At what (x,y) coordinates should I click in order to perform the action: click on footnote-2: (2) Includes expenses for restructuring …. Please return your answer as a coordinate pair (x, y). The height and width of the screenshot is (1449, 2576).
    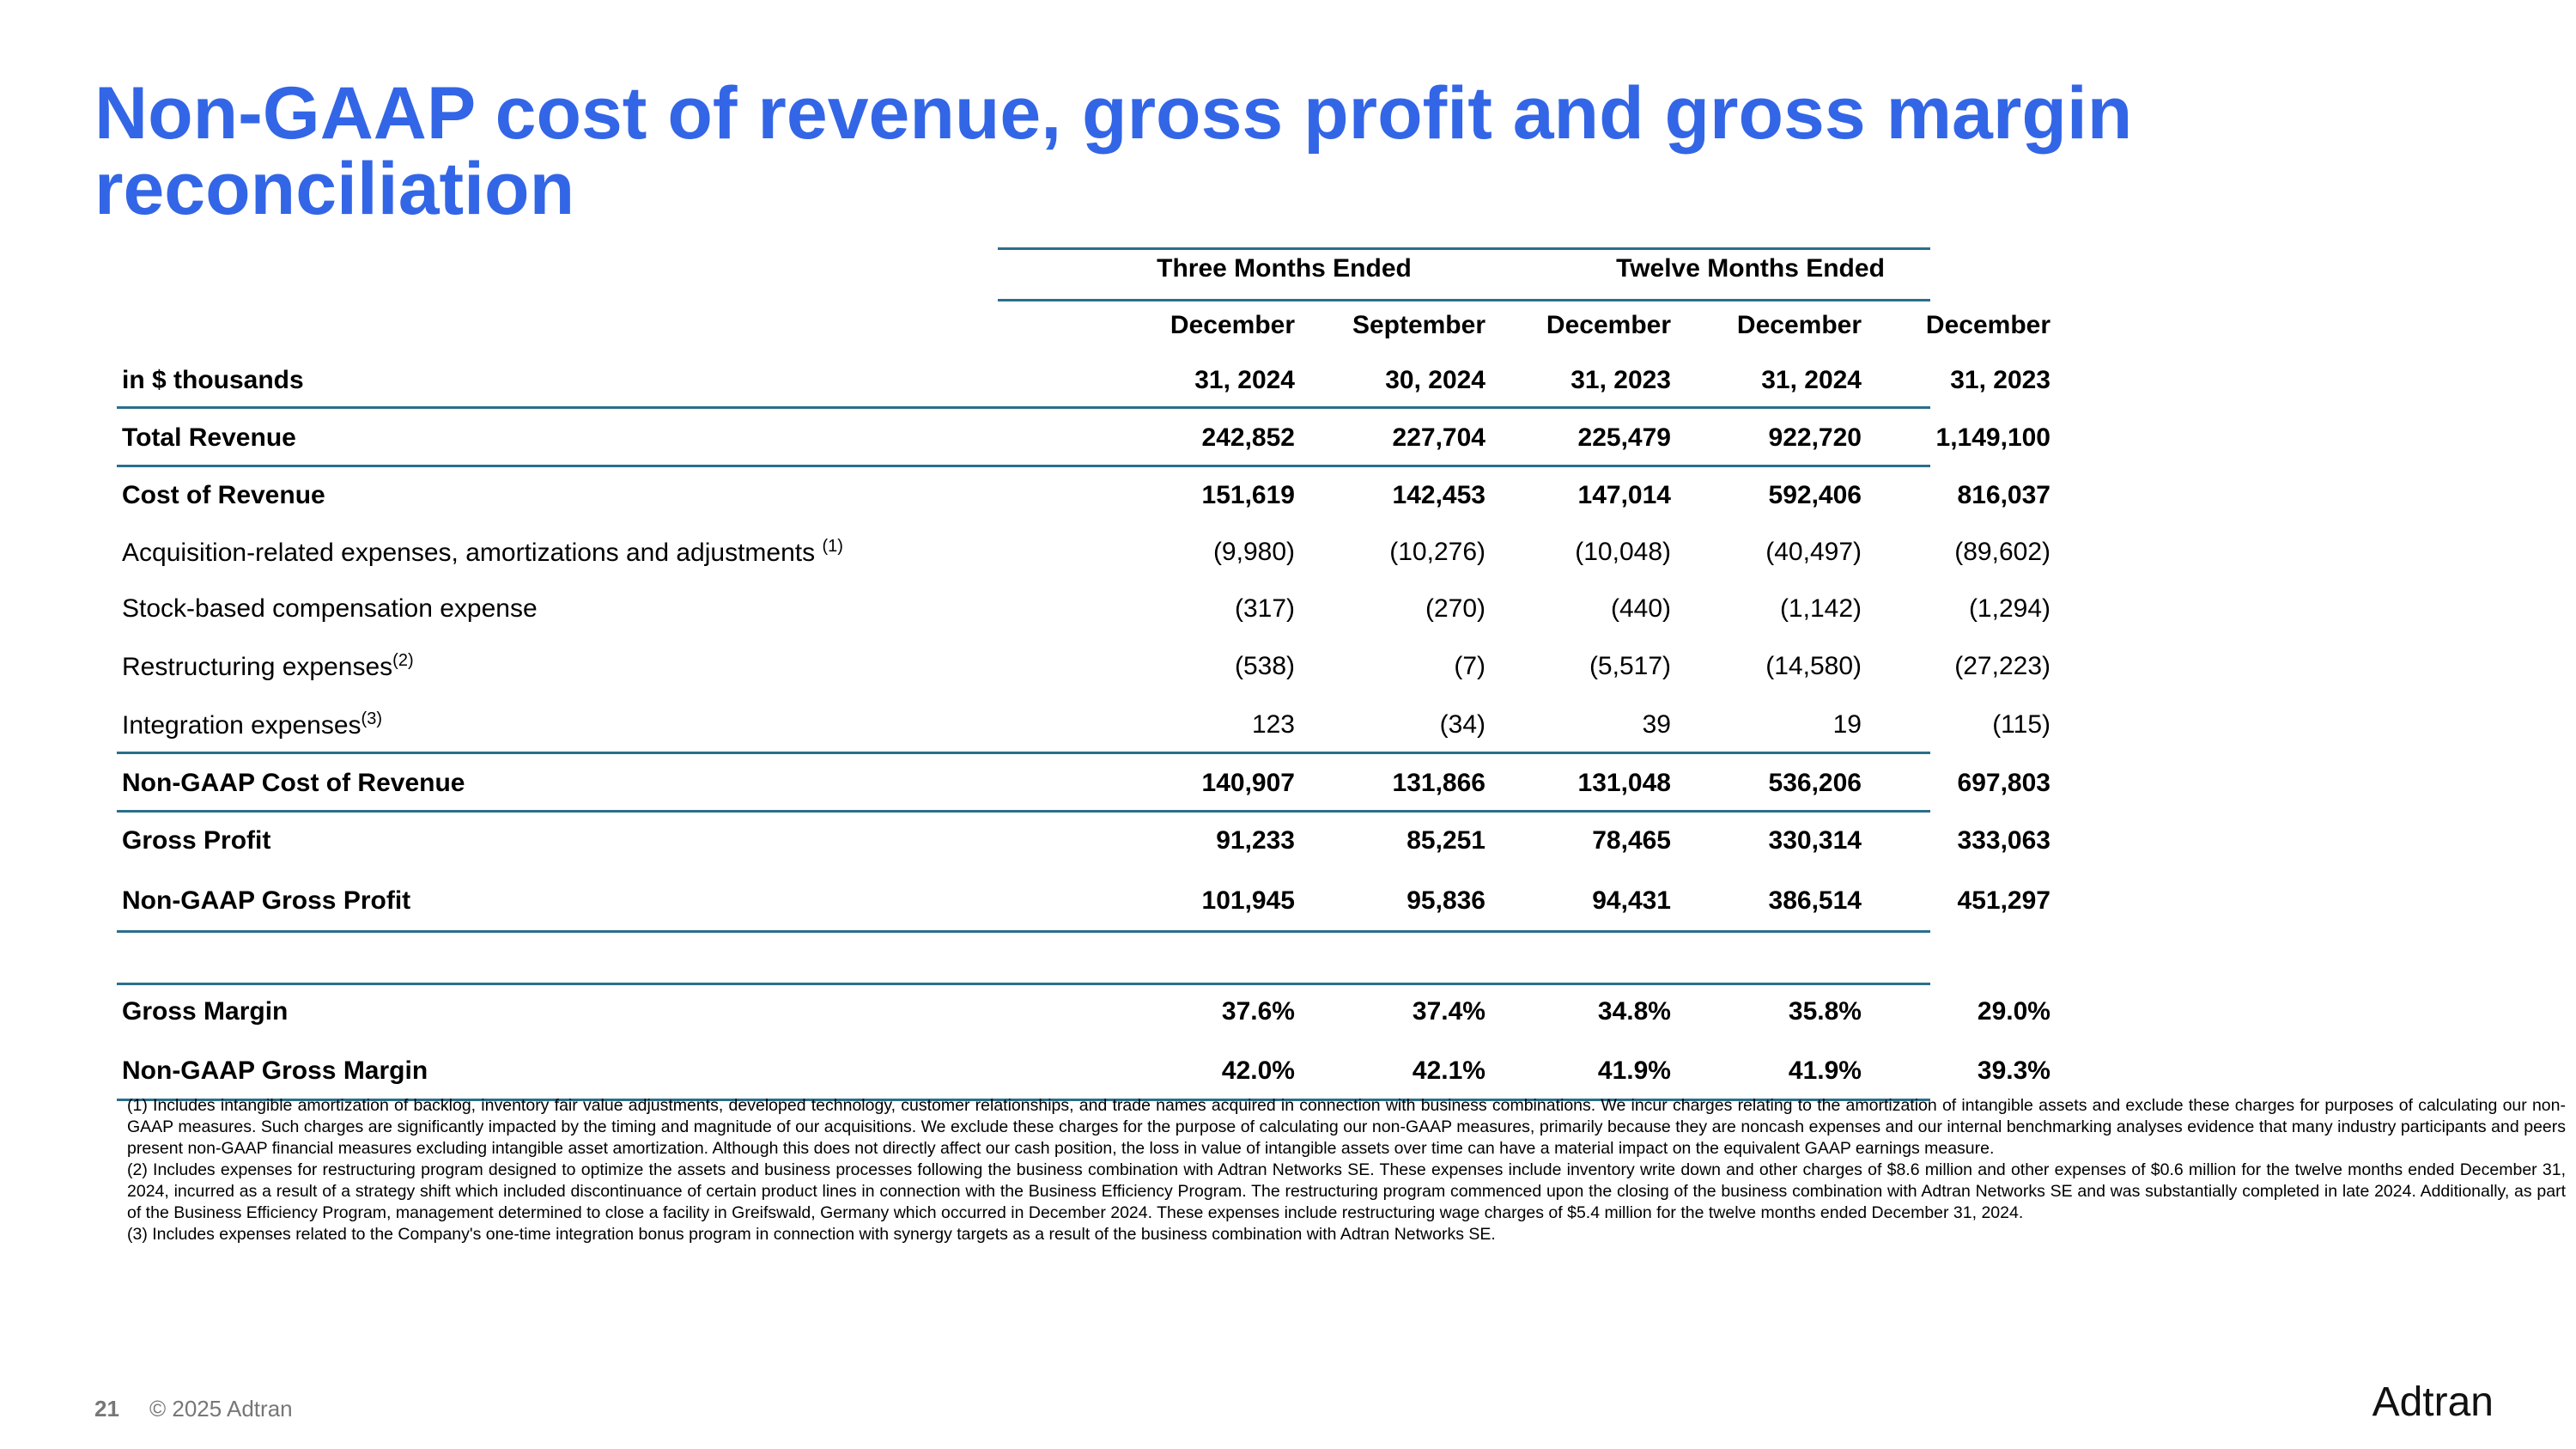
    Looking at the image, I should click on (1346, 1191).